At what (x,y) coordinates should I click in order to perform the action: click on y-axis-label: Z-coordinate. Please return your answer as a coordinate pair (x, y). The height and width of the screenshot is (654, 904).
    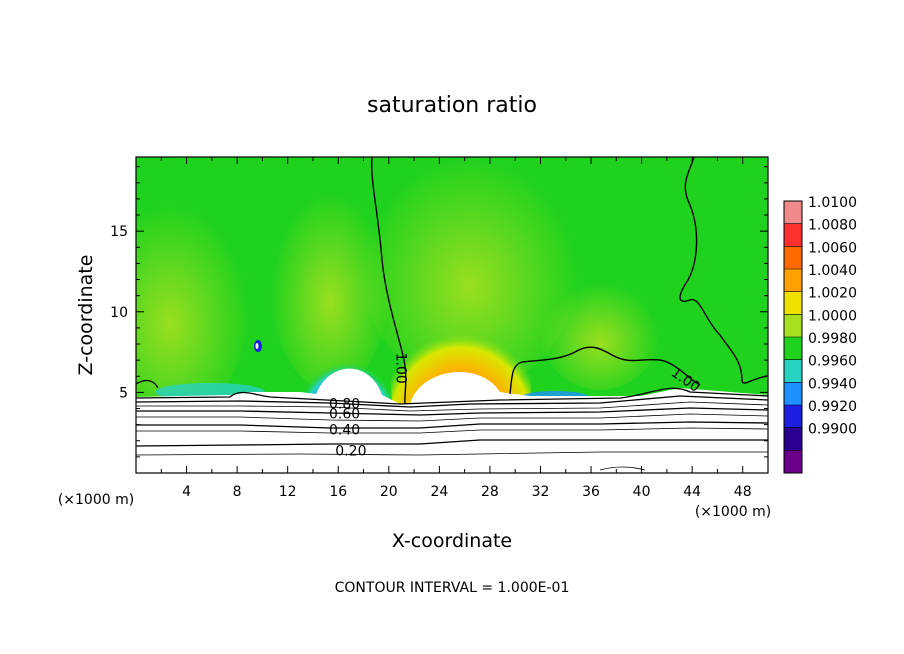
    Looking at the image, I should click on (86, 315).